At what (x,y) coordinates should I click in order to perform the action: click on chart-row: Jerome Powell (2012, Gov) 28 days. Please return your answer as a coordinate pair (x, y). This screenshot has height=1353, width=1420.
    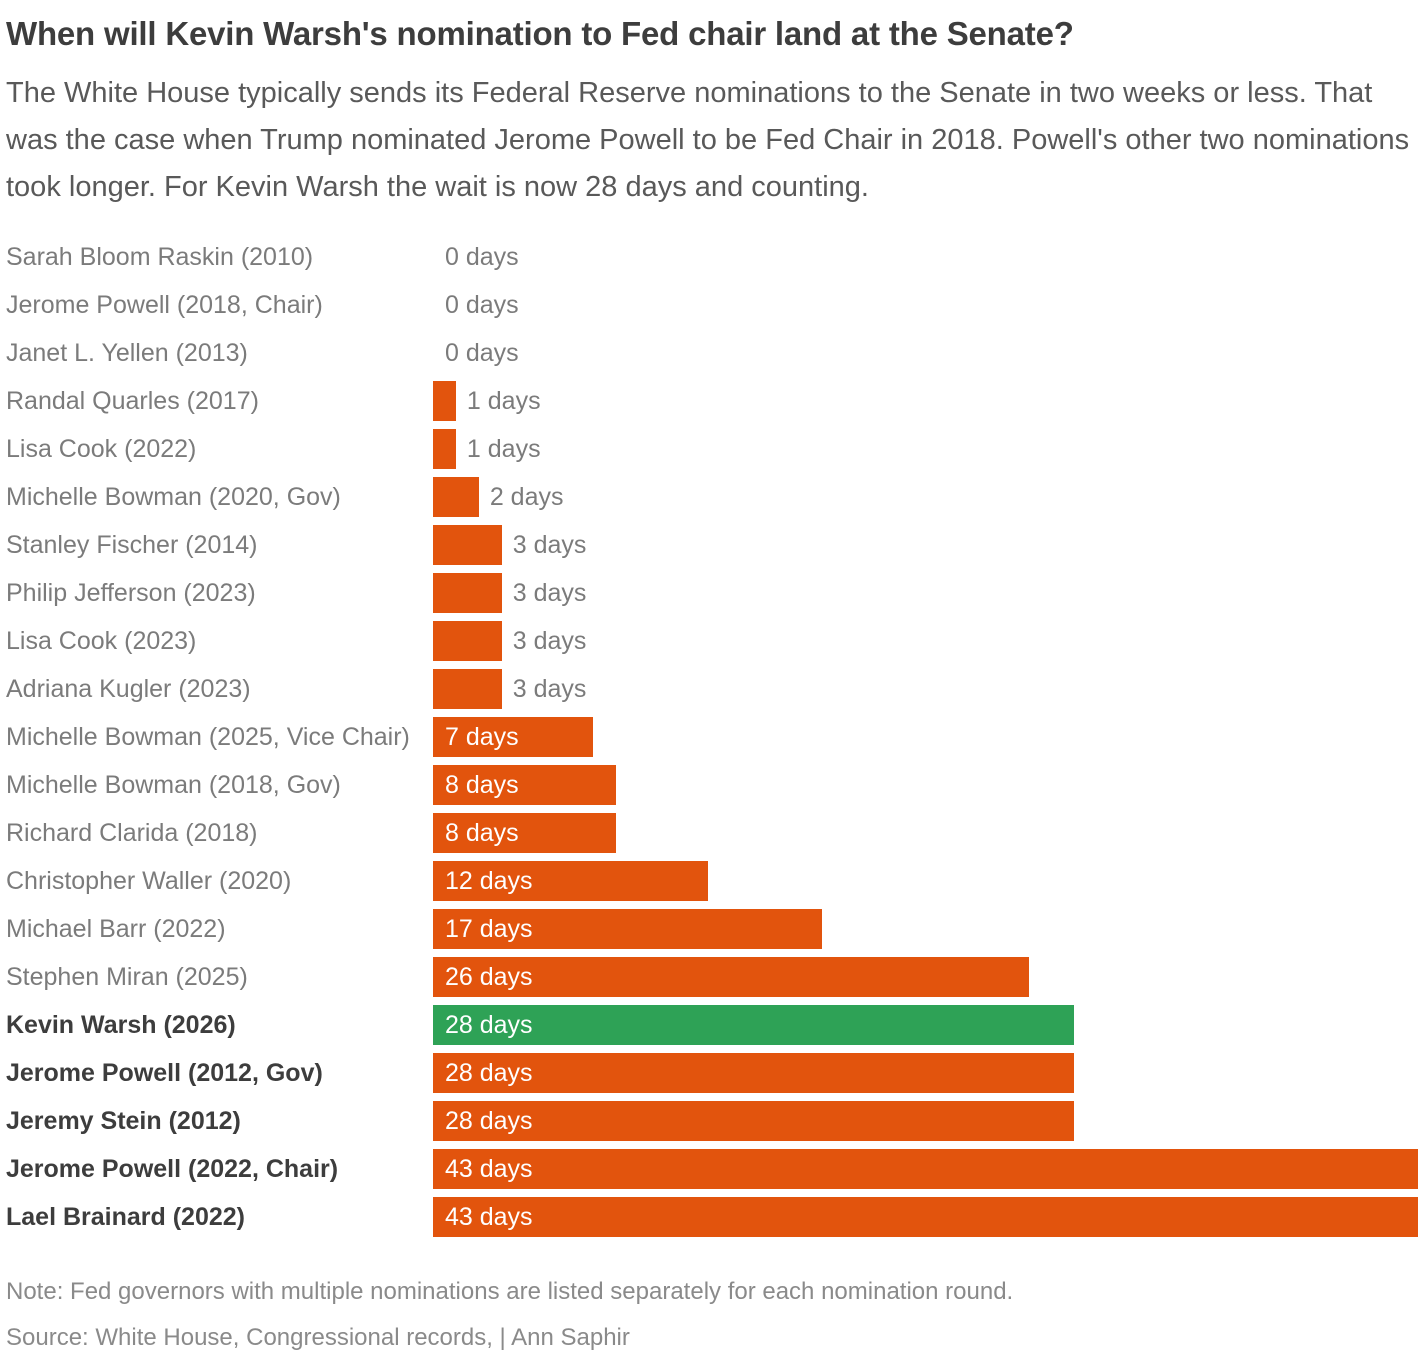
    Looking at the image, I should click on (713, 1073).